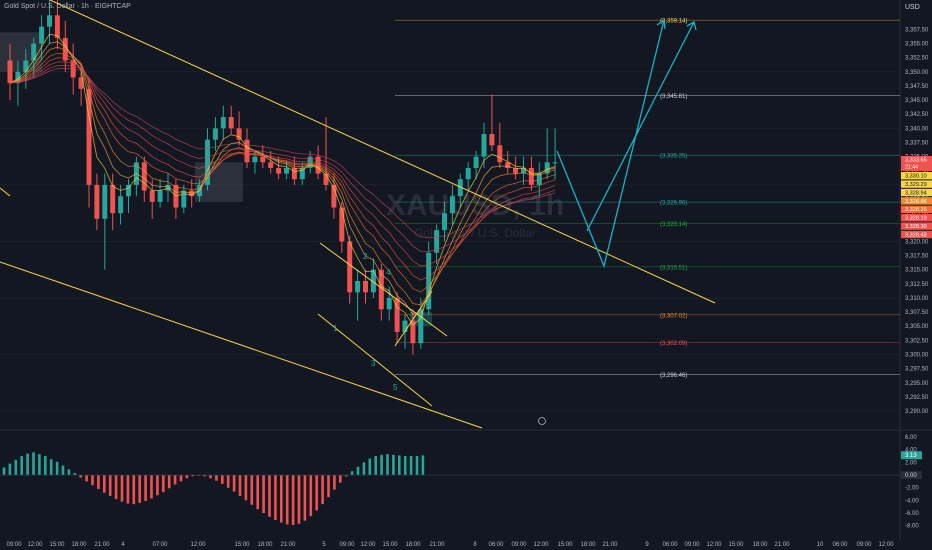 This screenshot has width=932, height=550. Describe the element at coordinates (917, 370) in the screenshot. I see `price-tick-label: 3,297.50` at that location.